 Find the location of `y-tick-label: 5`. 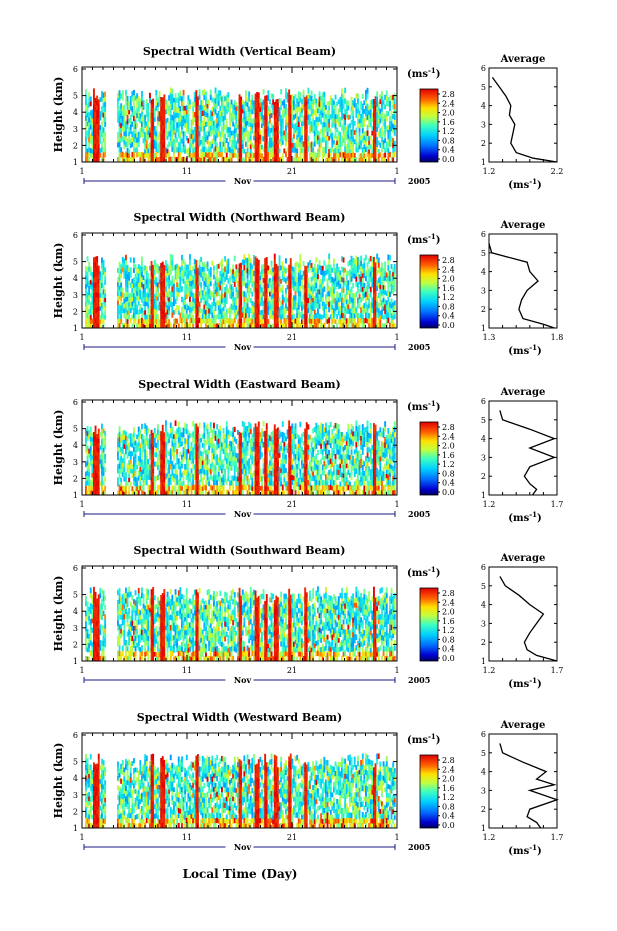

y-tick-label: 5 is located at coordinates (75, 96).